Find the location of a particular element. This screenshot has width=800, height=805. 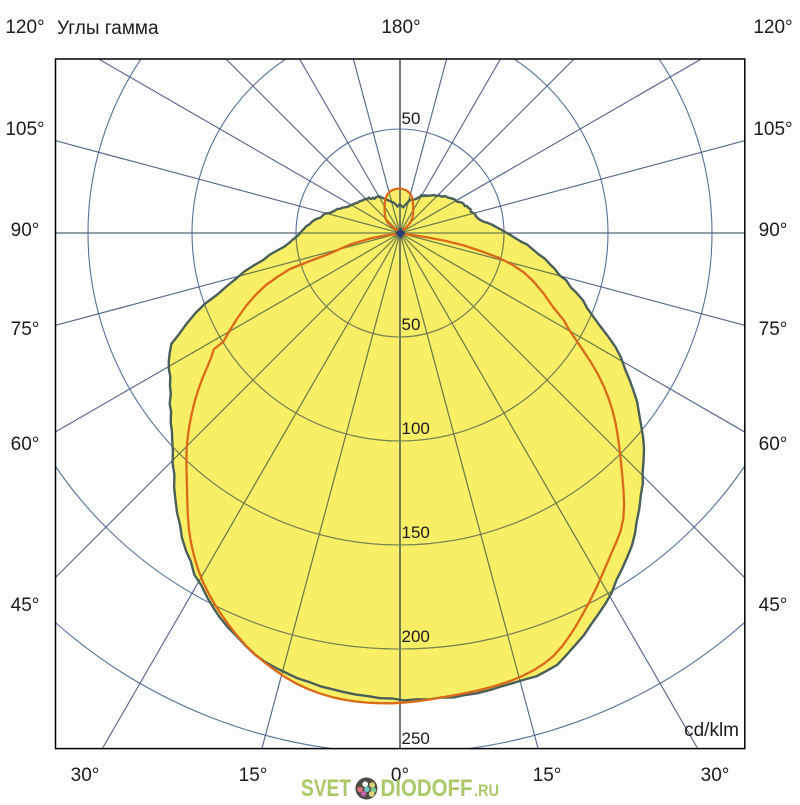

svg-text: .RU is located at coordinates (486, 790).